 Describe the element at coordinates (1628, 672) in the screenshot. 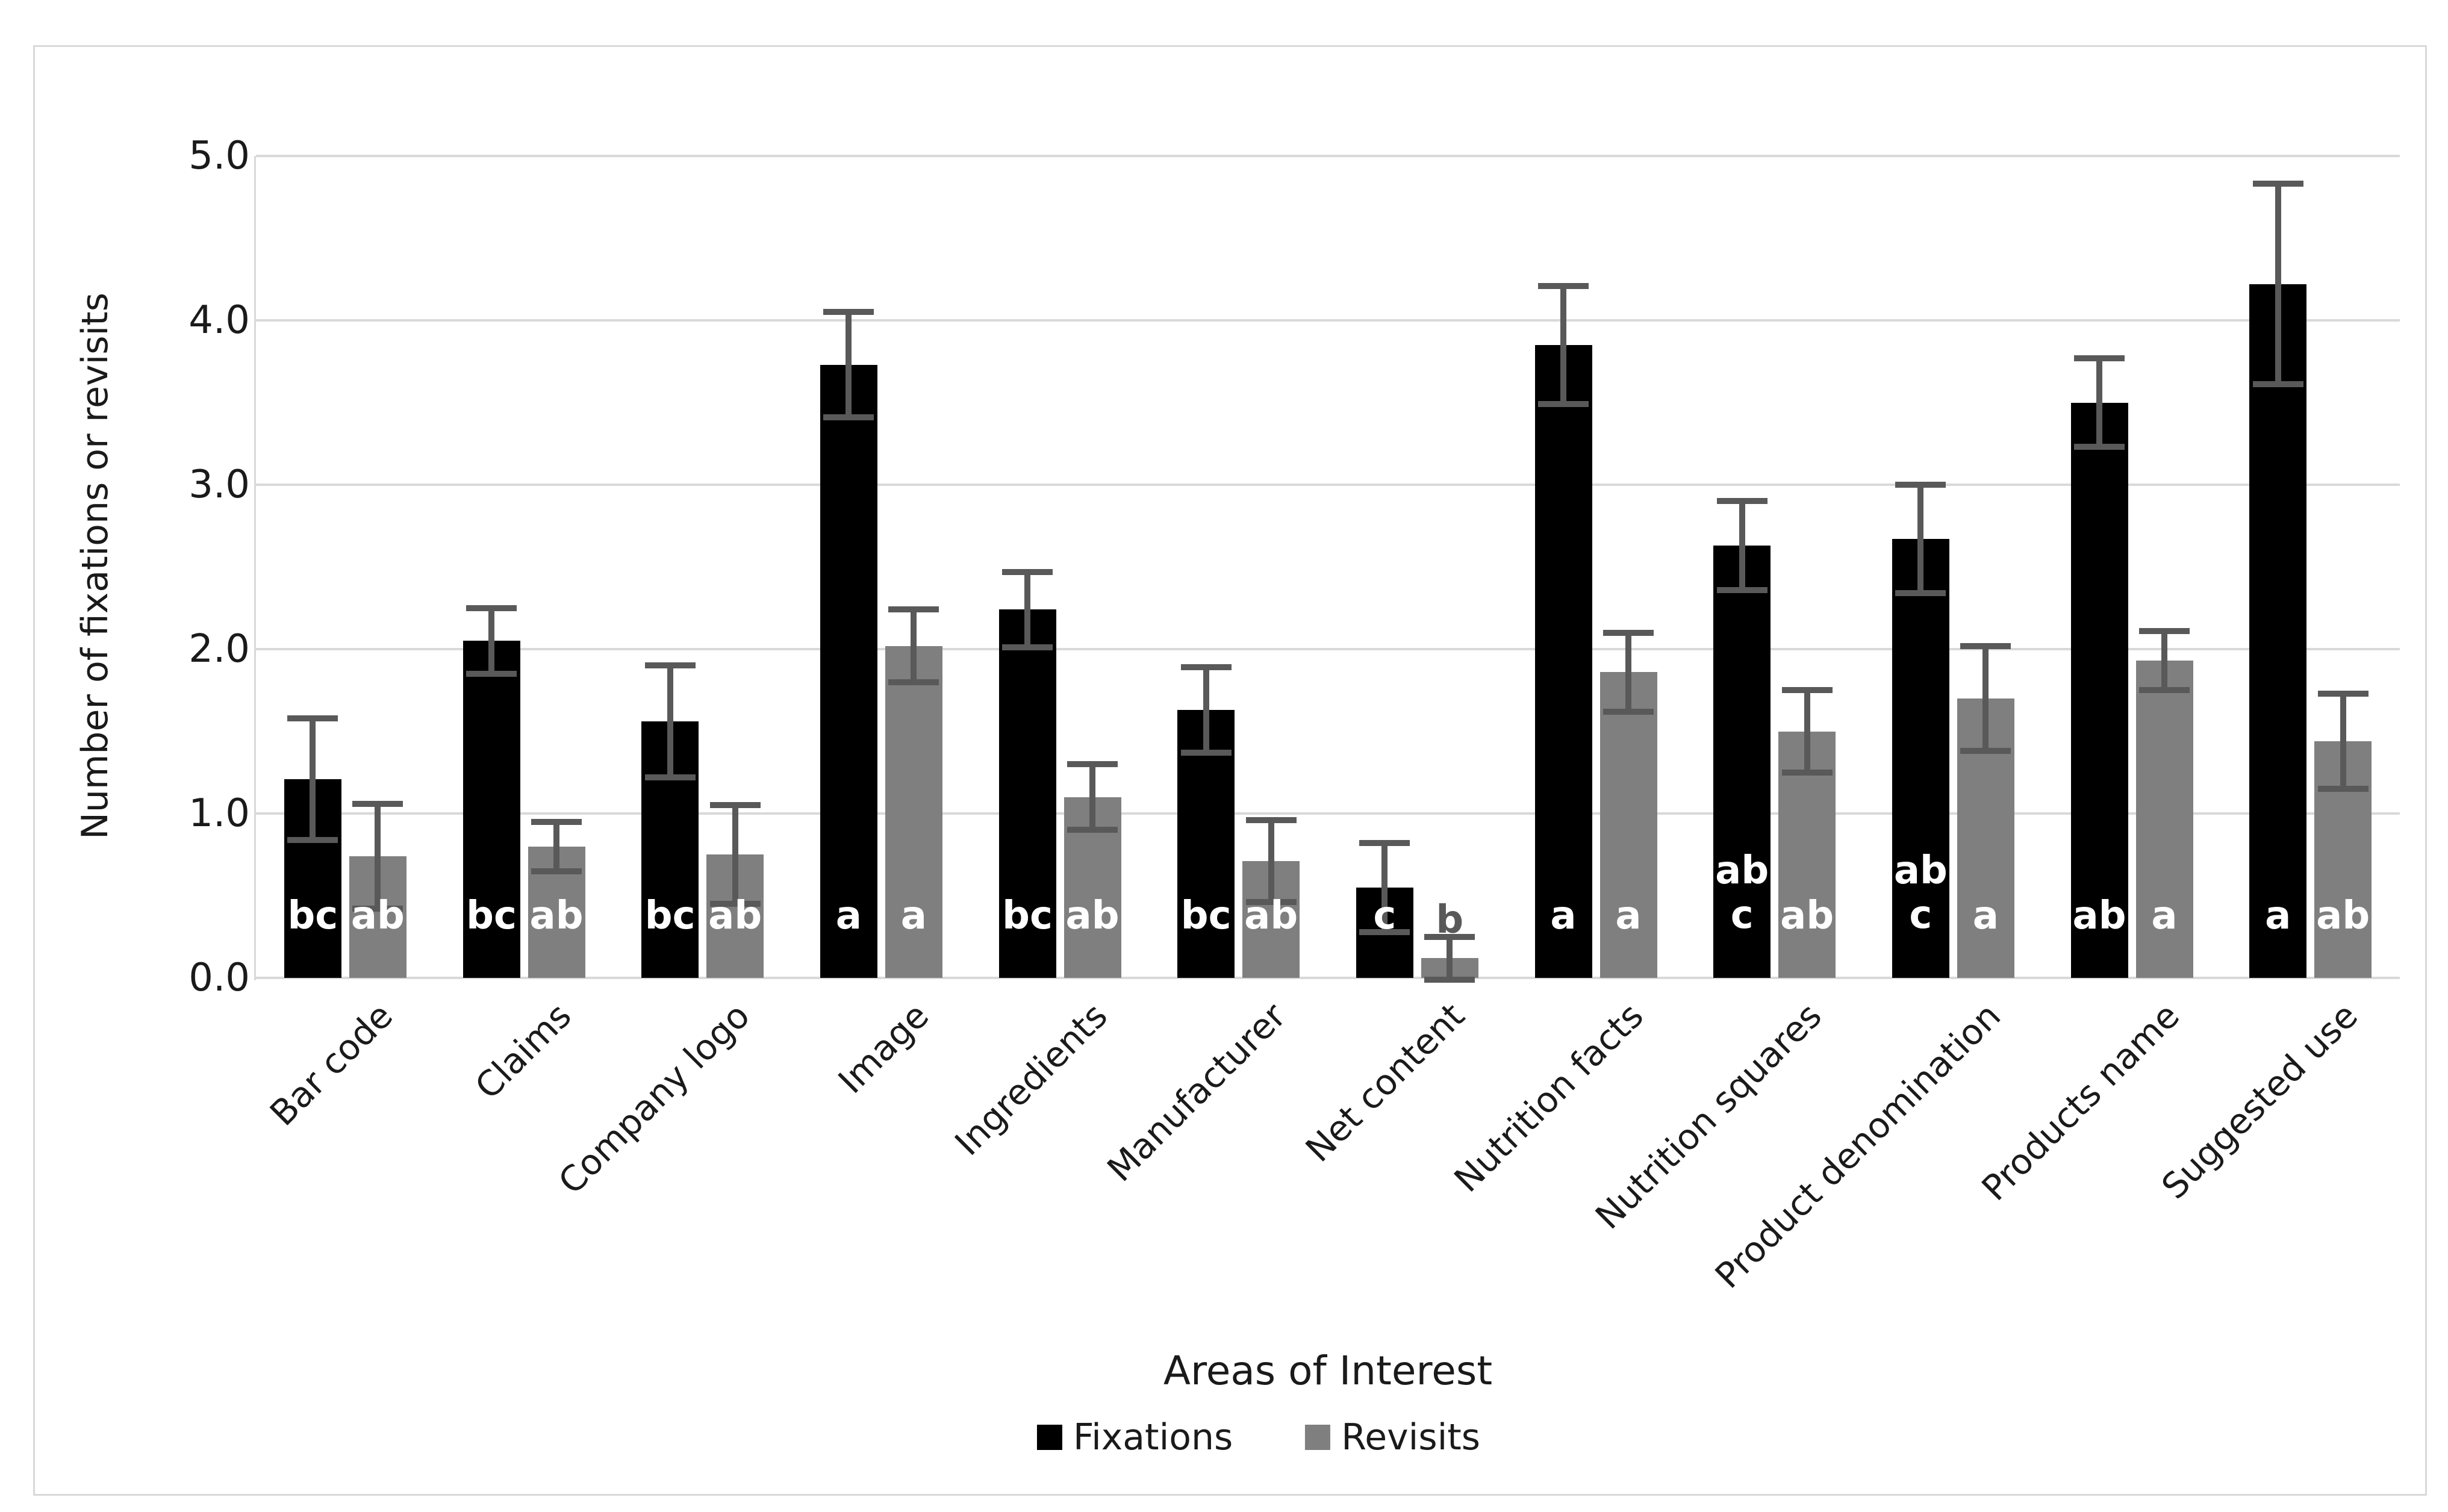

I see `error-bar-revisits-nutrition-facts` at that location.